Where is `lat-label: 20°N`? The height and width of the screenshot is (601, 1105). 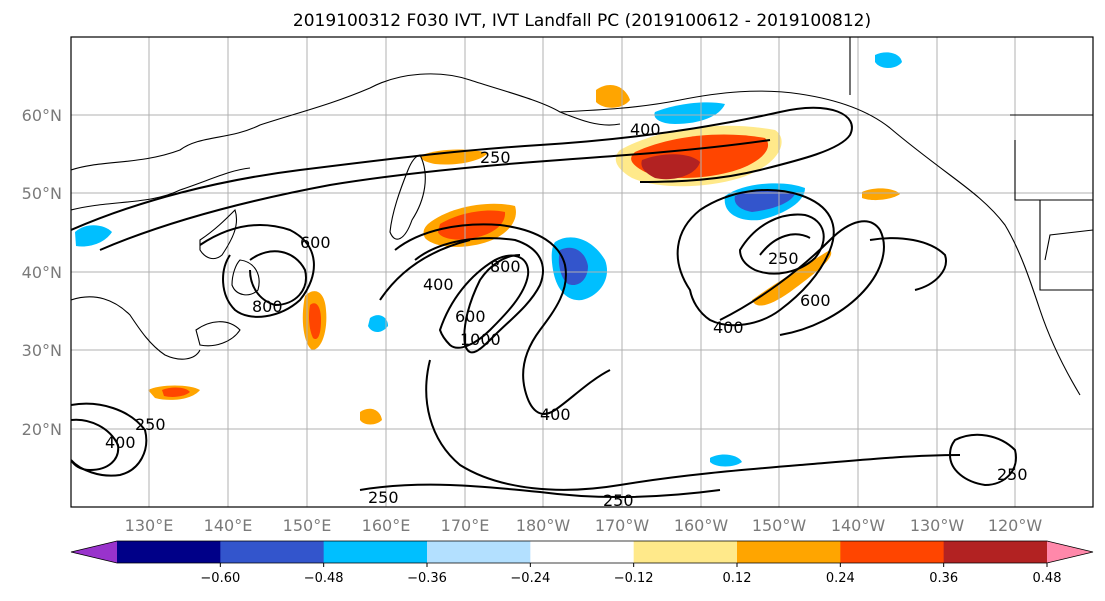 lat-label: 20°N is located at coordinates (42, 429).